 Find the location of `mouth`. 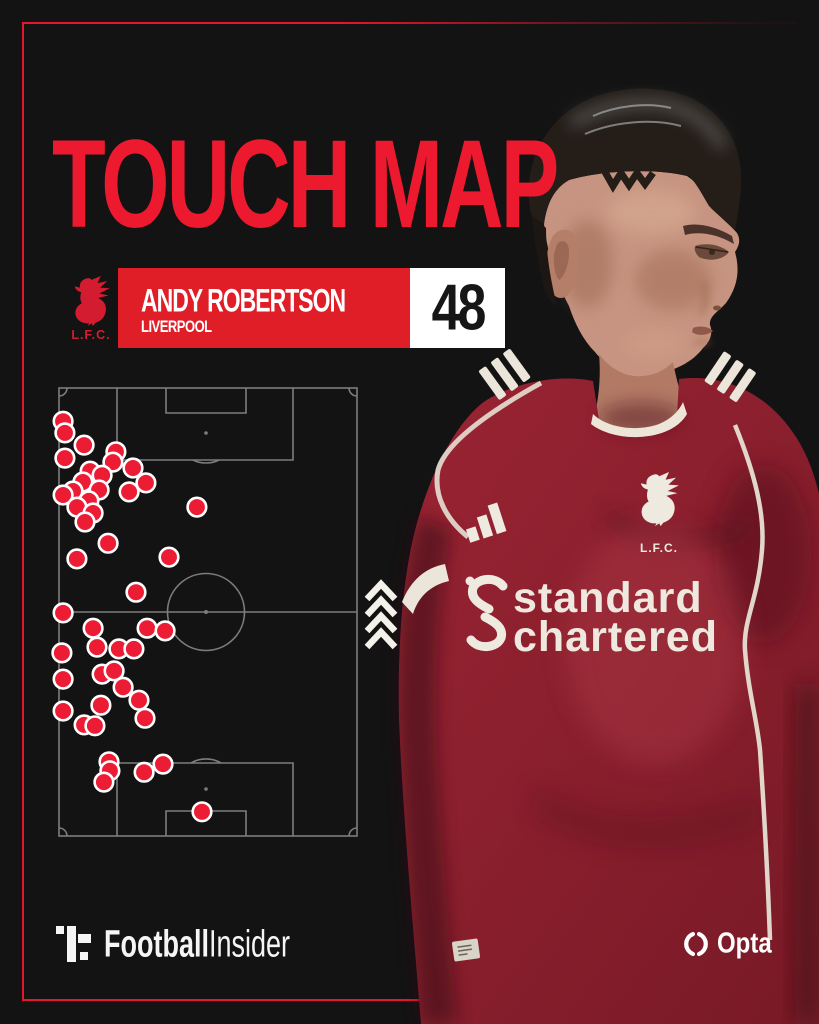

mouth is located at coordinates (702, 330).